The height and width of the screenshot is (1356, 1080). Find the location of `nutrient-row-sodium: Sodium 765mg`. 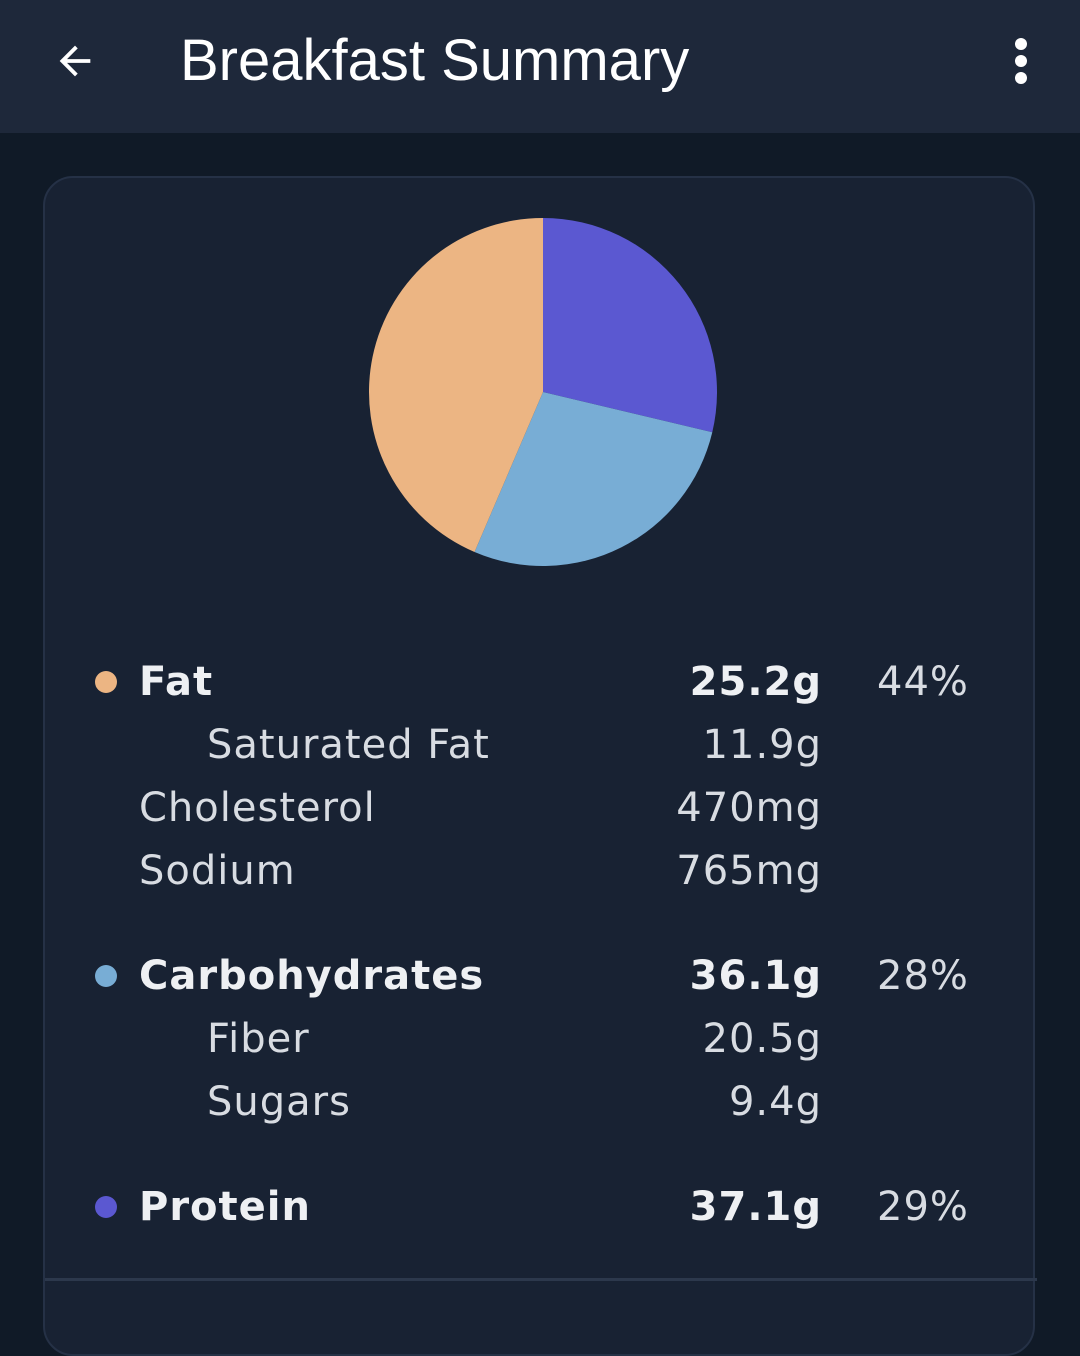

nutrient-row-sodium: Sodium 765mg is located at coordinates (541, 871).